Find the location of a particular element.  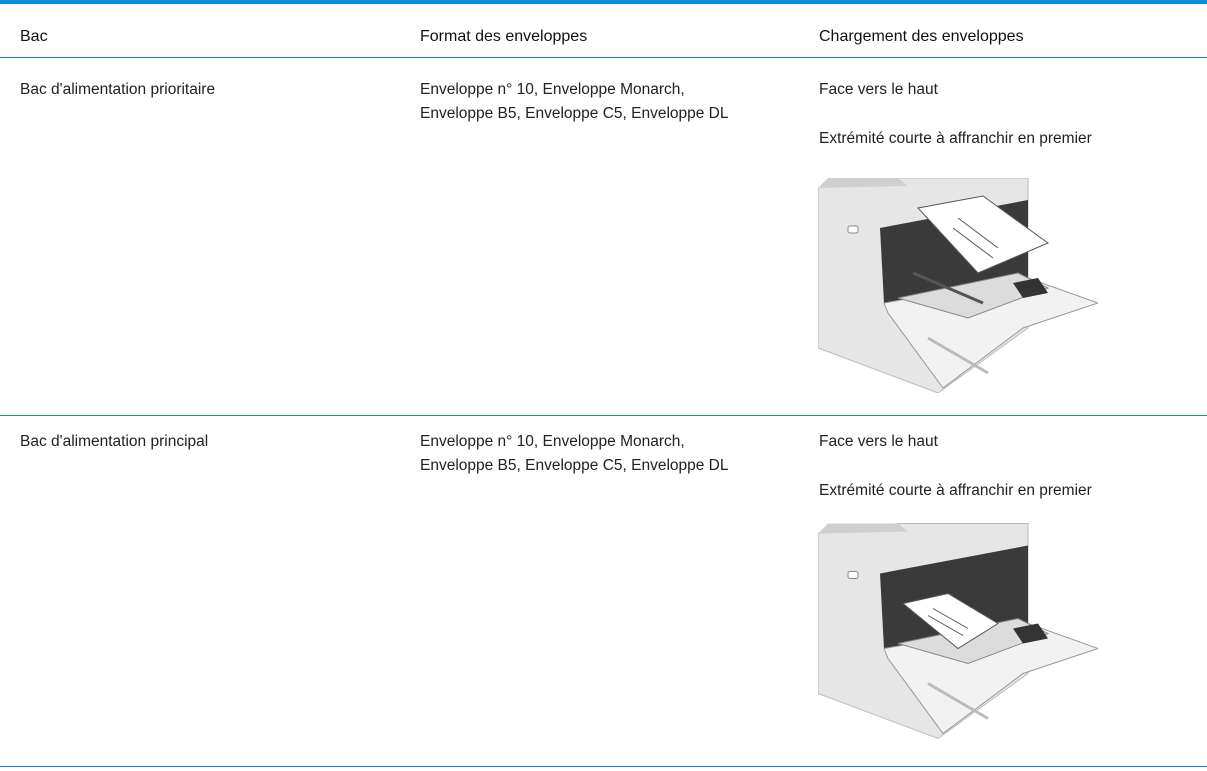

tray: Bac d'alimentation prioritaire is located at coordinates (118, 89).